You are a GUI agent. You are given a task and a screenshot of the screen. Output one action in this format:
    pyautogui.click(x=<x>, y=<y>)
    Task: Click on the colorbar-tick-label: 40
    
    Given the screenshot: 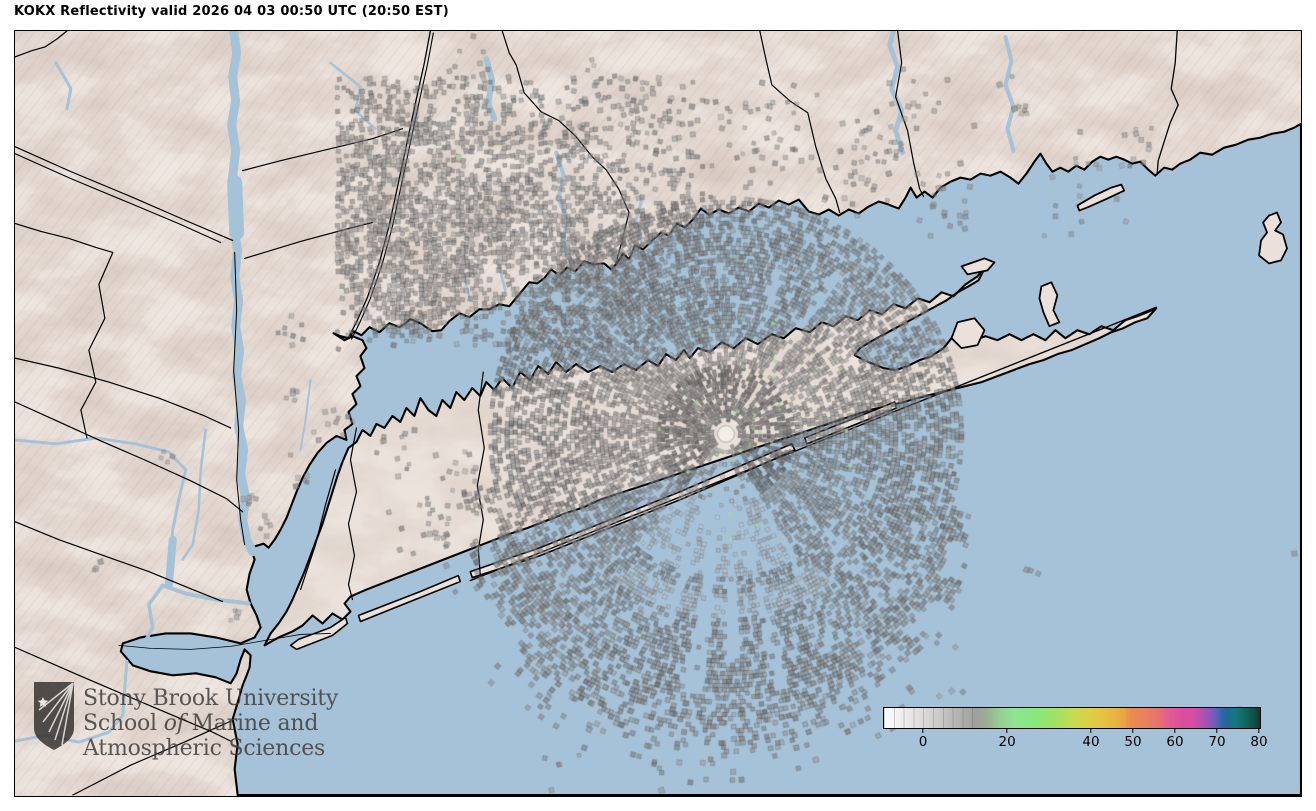 What is the action you would take?
    pyautogui.click(x=1091, y=742)
    